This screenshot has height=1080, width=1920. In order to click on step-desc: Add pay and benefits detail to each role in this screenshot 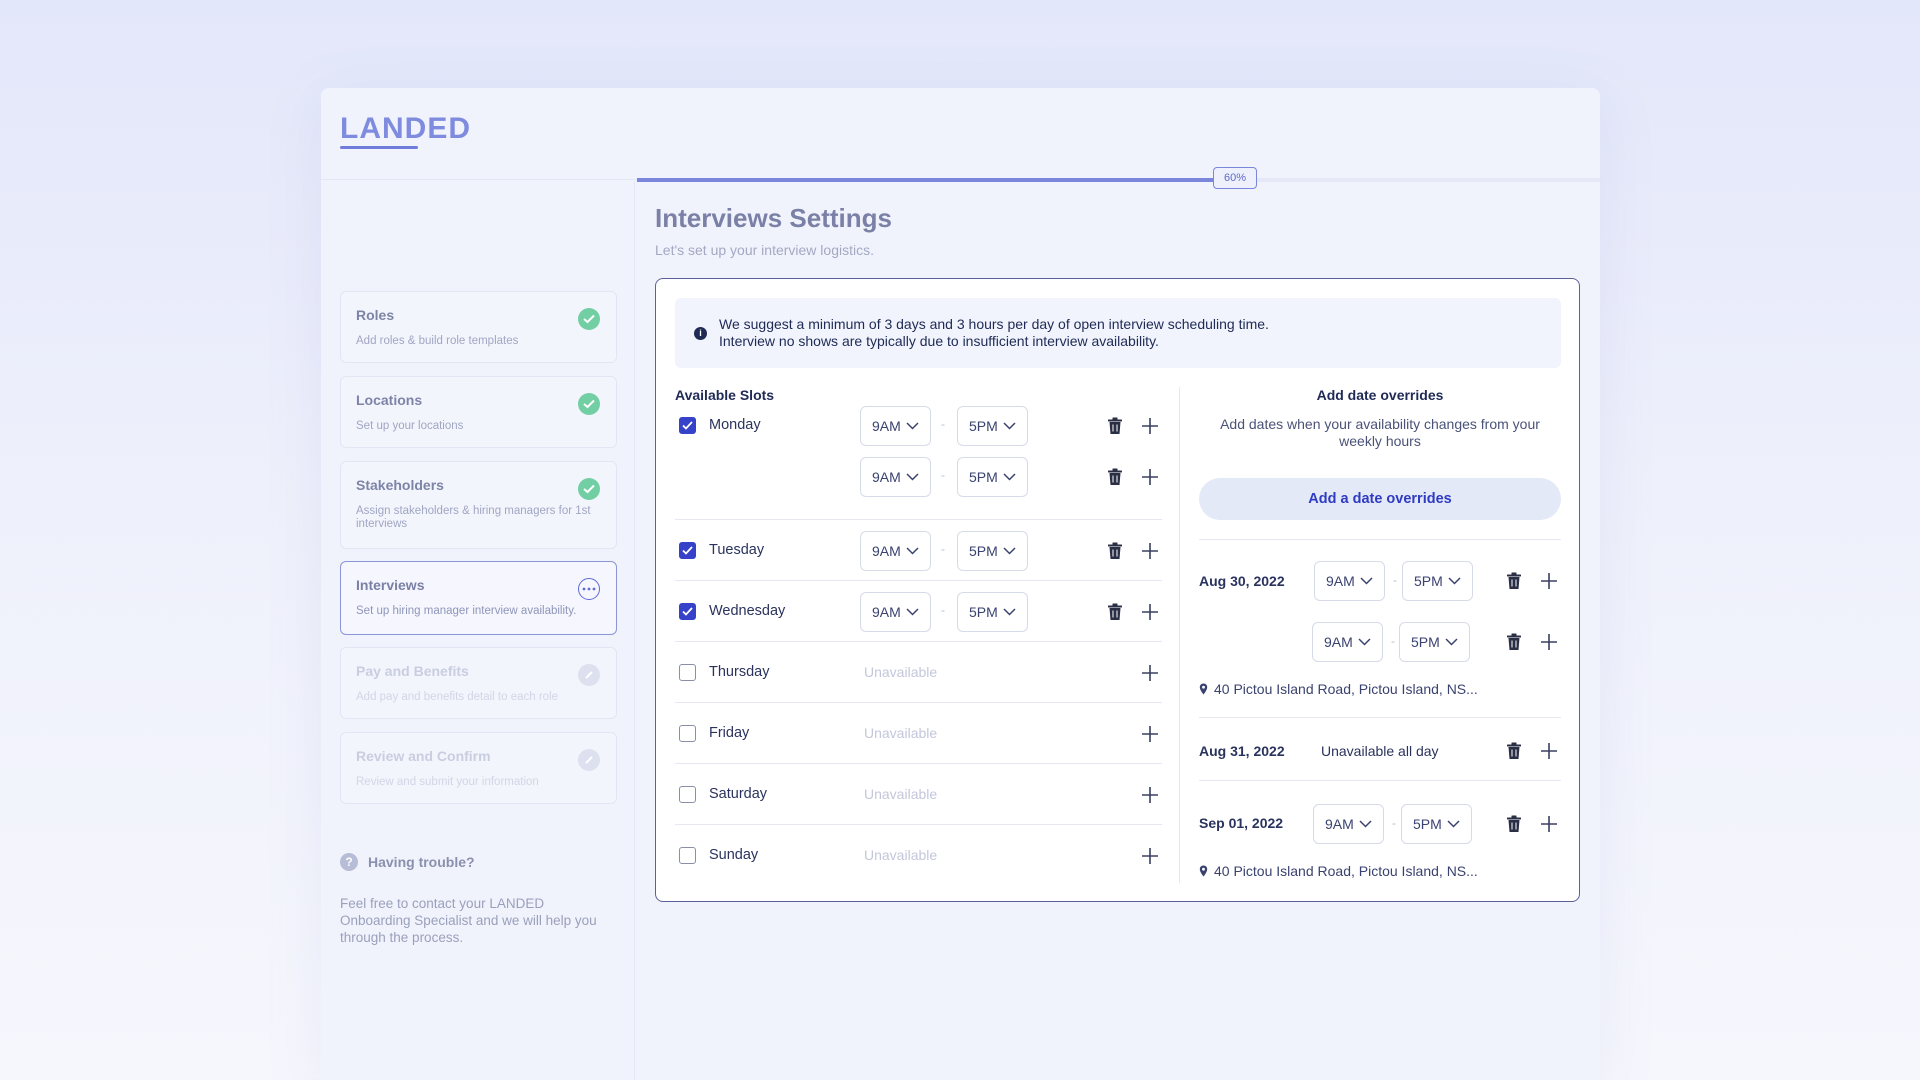, I will do `click(457, 697)`.